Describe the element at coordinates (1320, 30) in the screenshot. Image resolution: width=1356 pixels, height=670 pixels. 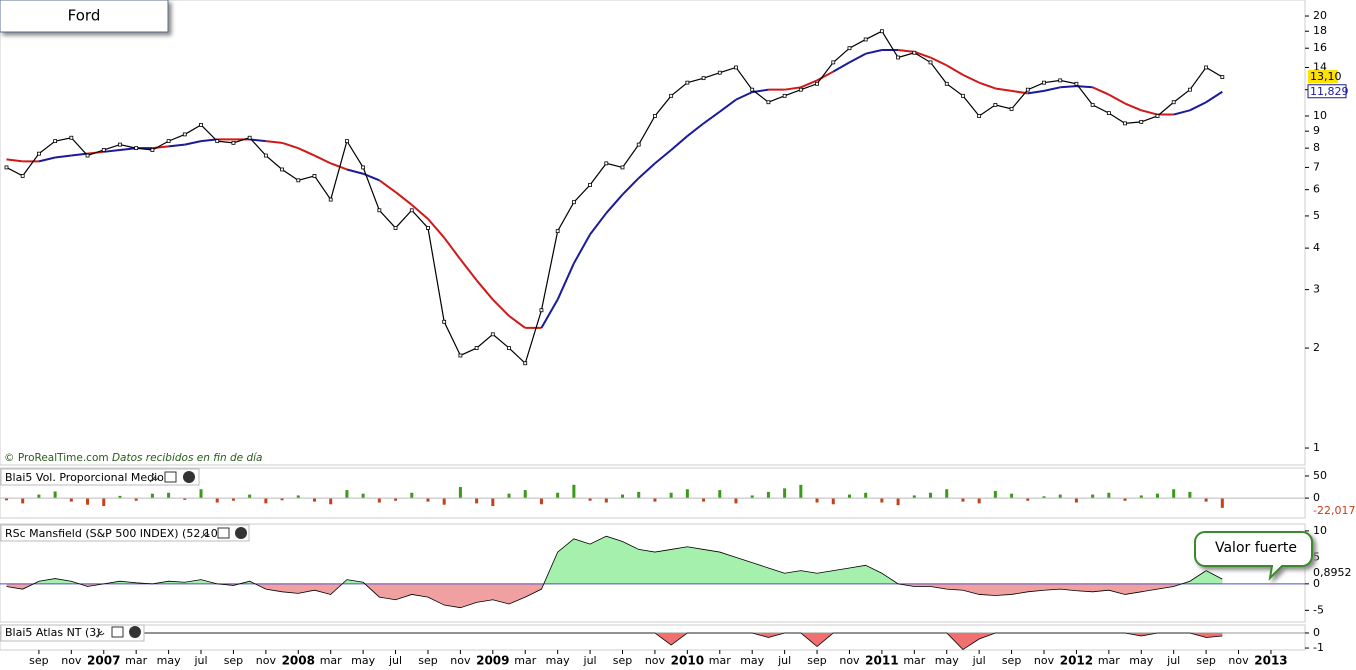
I see `y-tick-label: 18` at that location.